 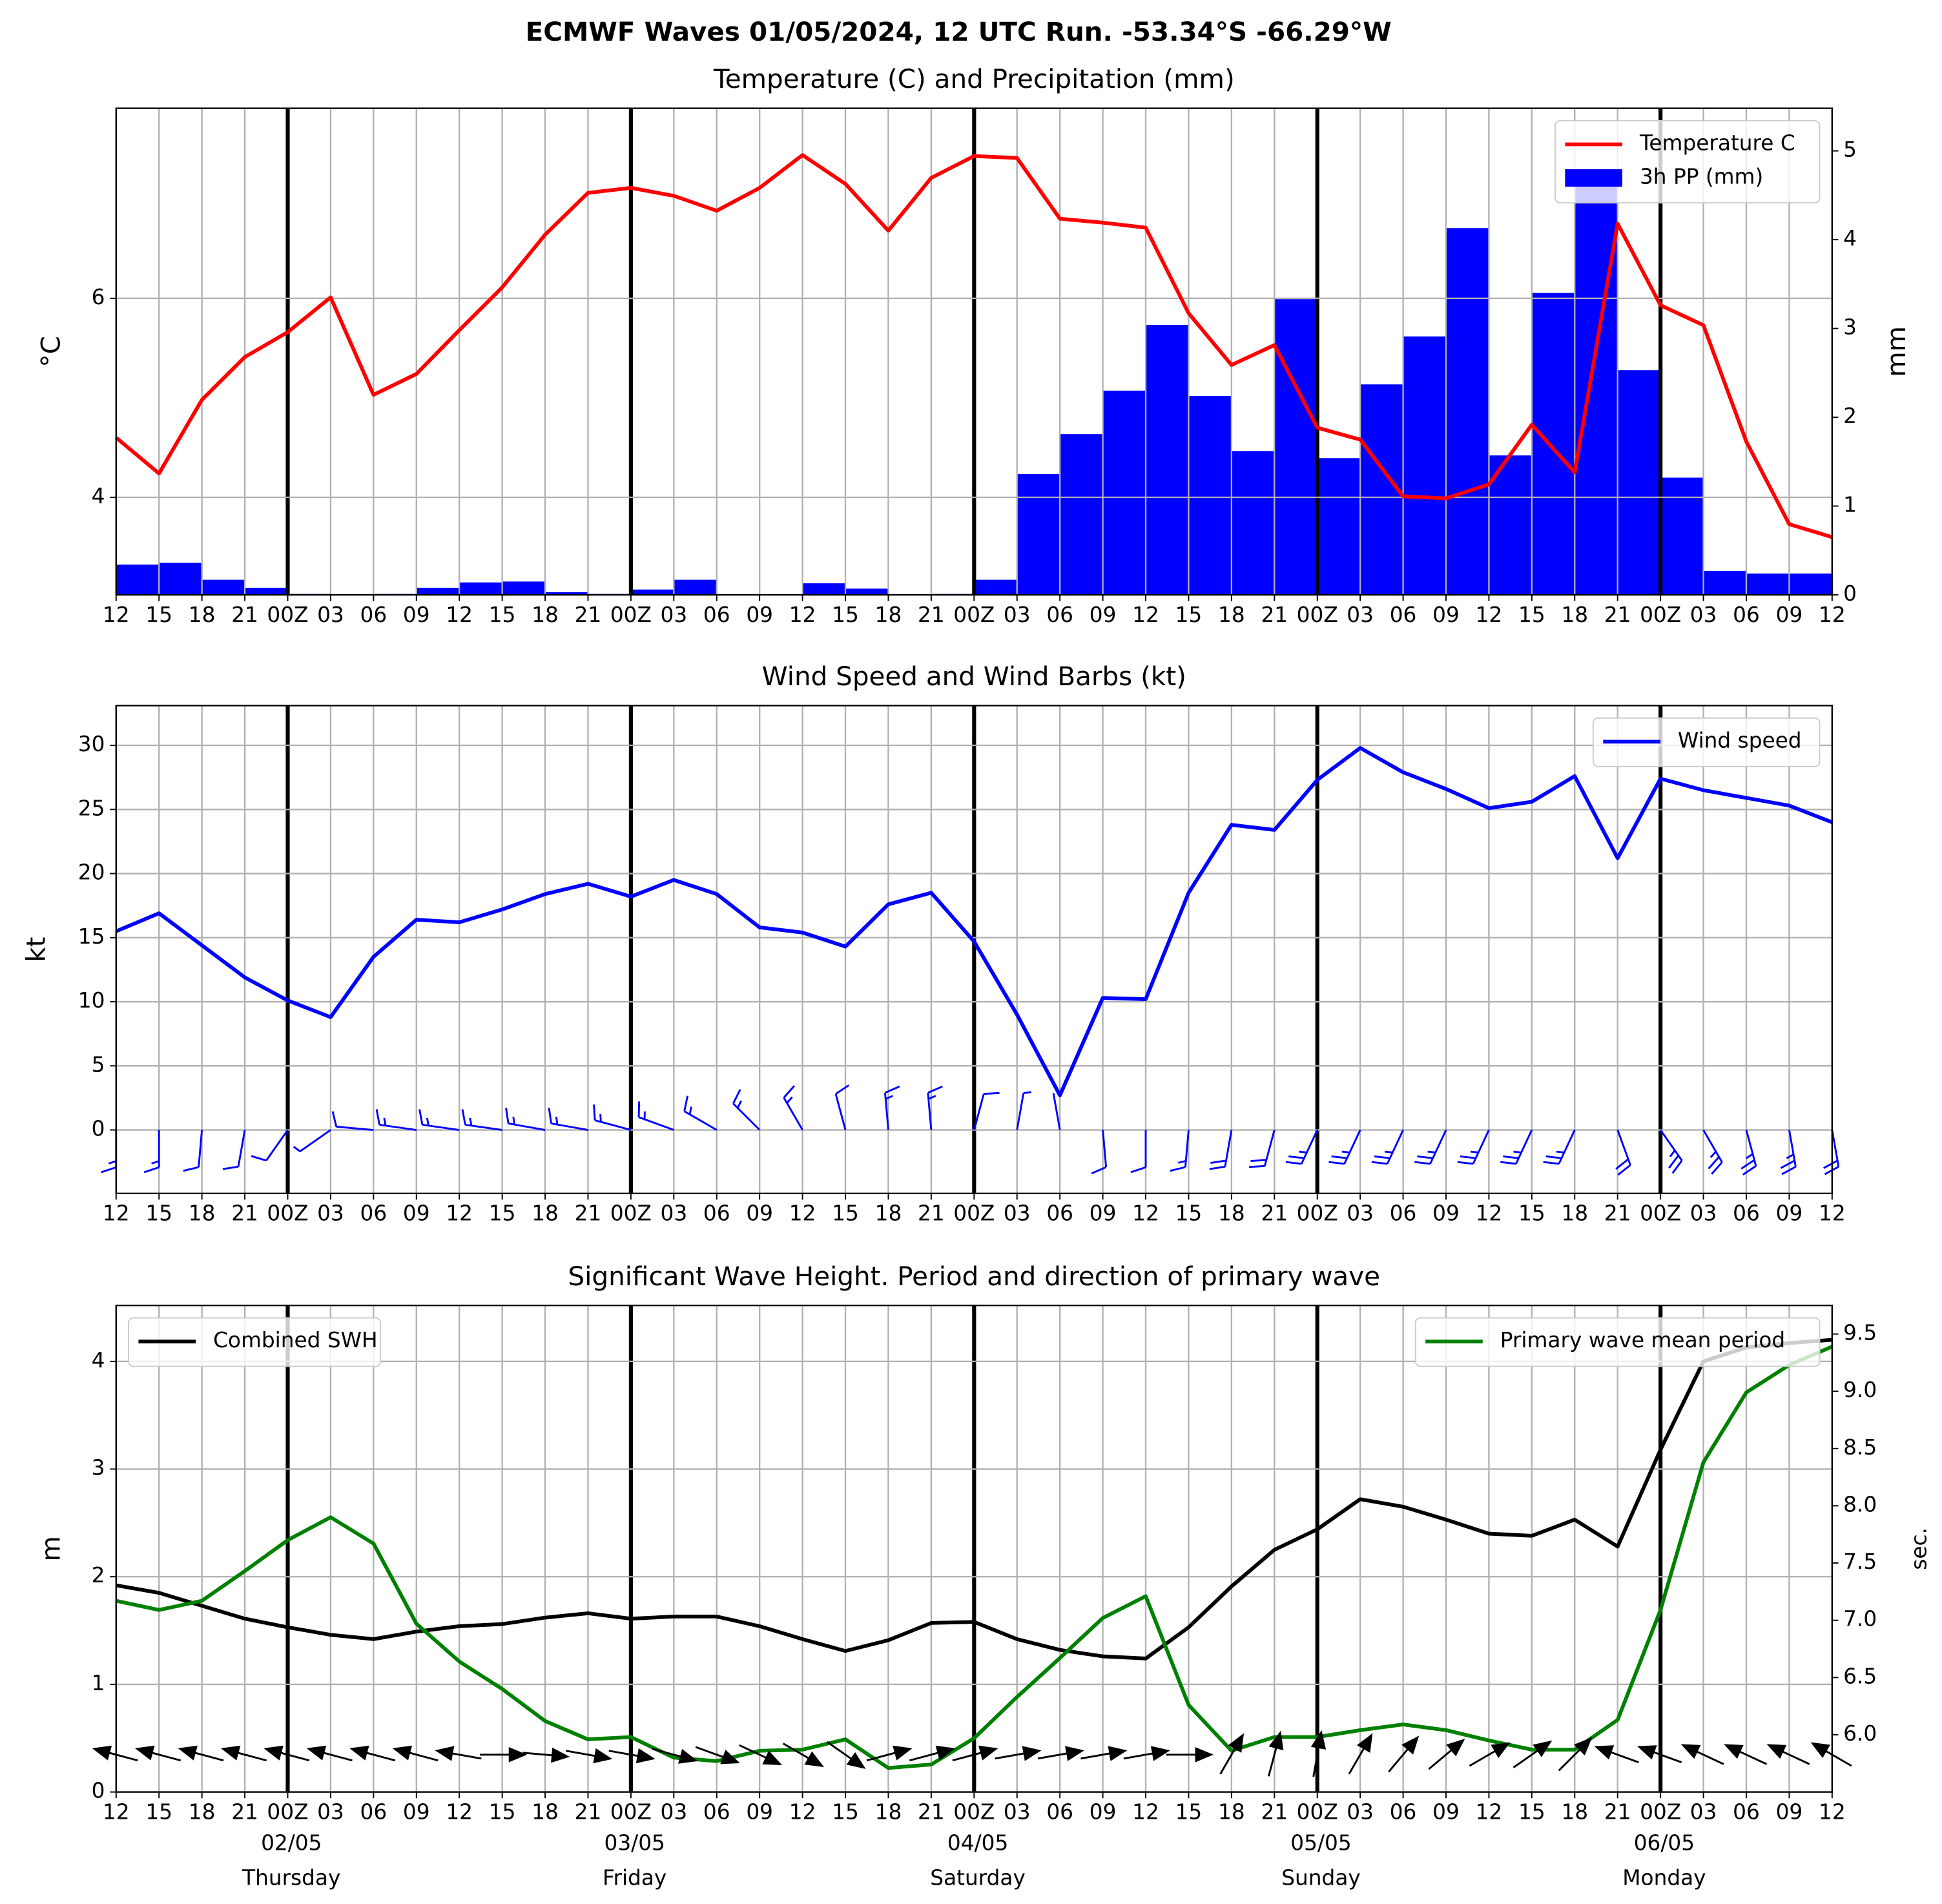 I want to click on y2-tick-label: 2, so click(x=1850, y=416).